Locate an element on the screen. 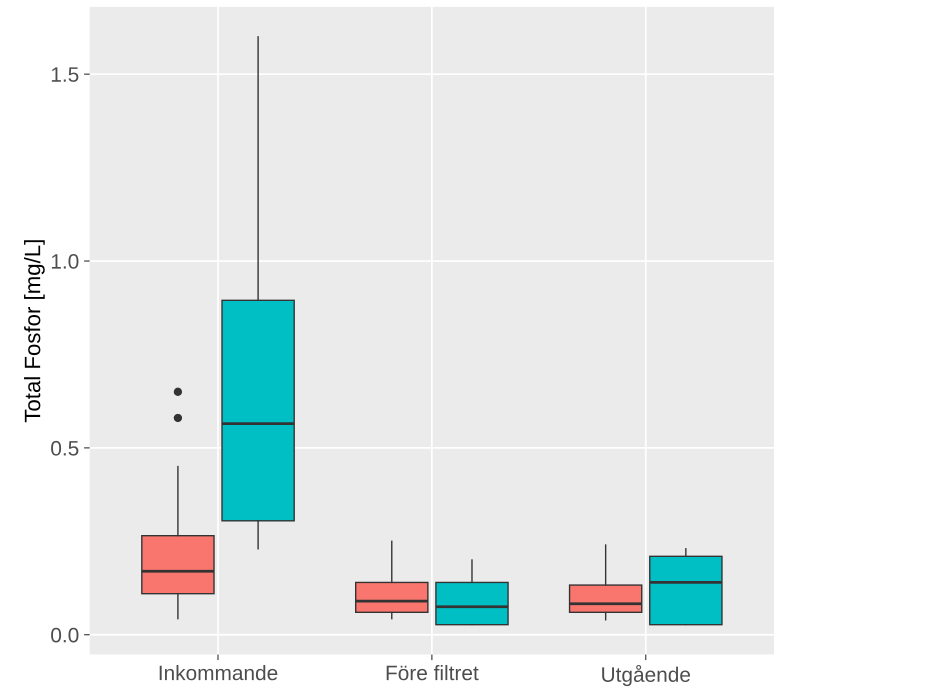 The width and height of the screenshot is (944, 689). y-tick-label: 0.0 is located at coordinates (64, 635).